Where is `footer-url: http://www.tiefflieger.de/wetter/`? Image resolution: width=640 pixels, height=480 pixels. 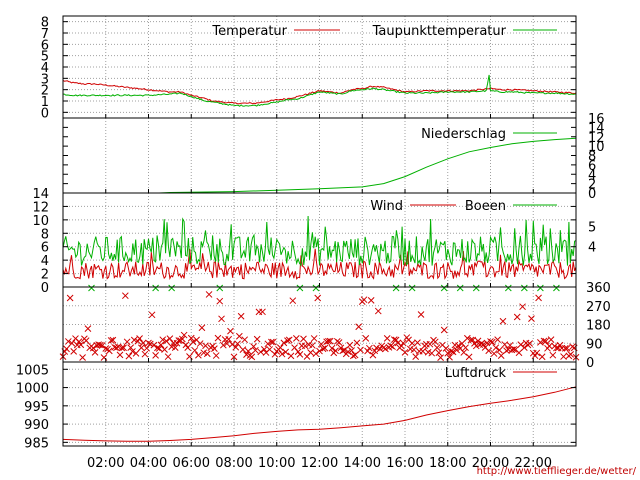
footer-url: http://www.tiefflieger.de/wetter/ is located at coordinates (557, 471).